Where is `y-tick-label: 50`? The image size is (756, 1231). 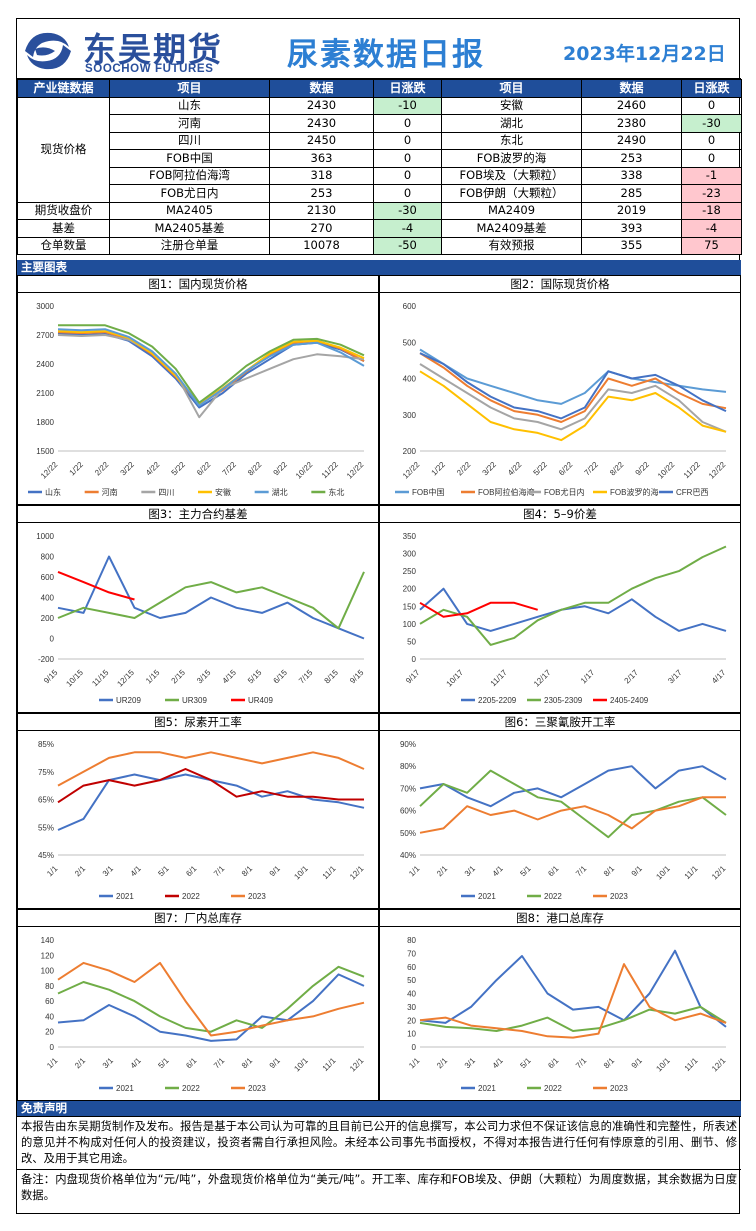 y-tick-label: 50 is located at coordinates (411, 641).